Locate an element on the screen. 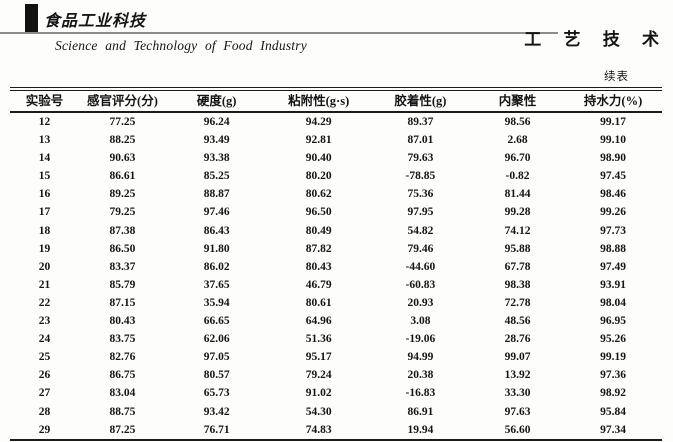 This screenshot has width=673, height=442. section-label: 工 艺 技 术 is located at coordinates (596, 39).